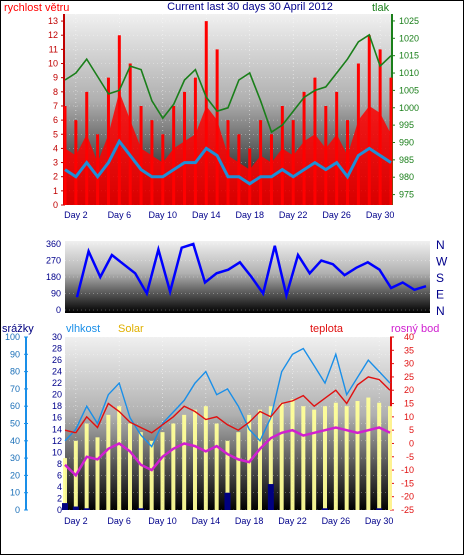 The image size is (464, 555). Describe the element at coordinates (76, 215) in the screenshot. I see `panel1-x-tick-label: Day 2` at that location.